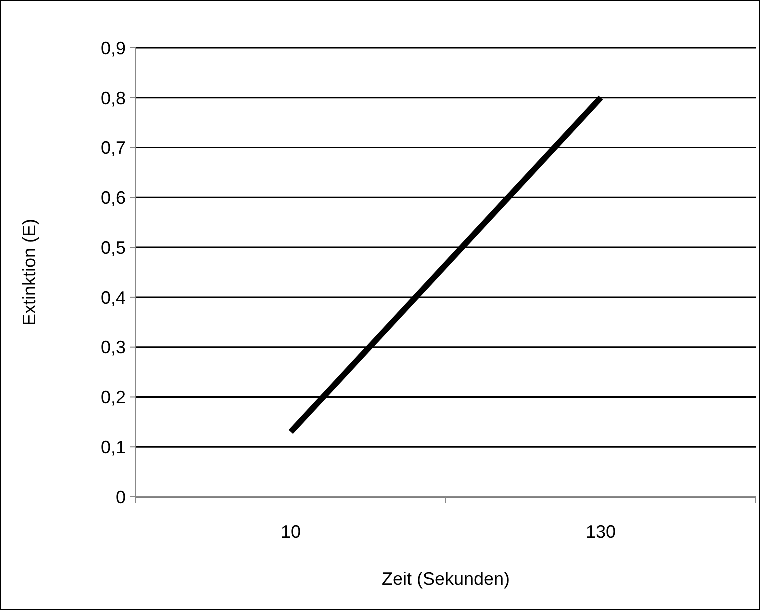 The width and height of the screenshot is (760, 611). I want to click on y-tick-label: 0,7, so click(113, 148).